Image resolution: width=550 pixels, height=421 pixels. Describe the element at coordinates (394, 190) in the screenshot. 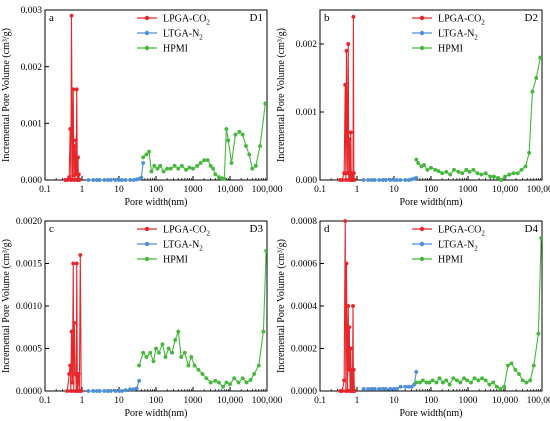

I see `x-tick-label: 10` at that location.